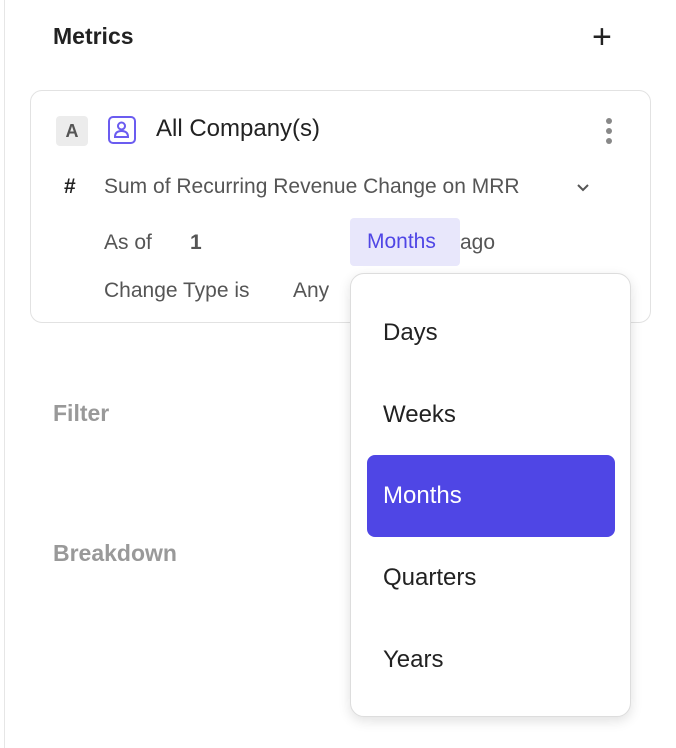 This screenshot has height=748, width=676. Describe the element at coordinates (311, 290) in the screenshot. I see `change-type-selector: Any` at that location.